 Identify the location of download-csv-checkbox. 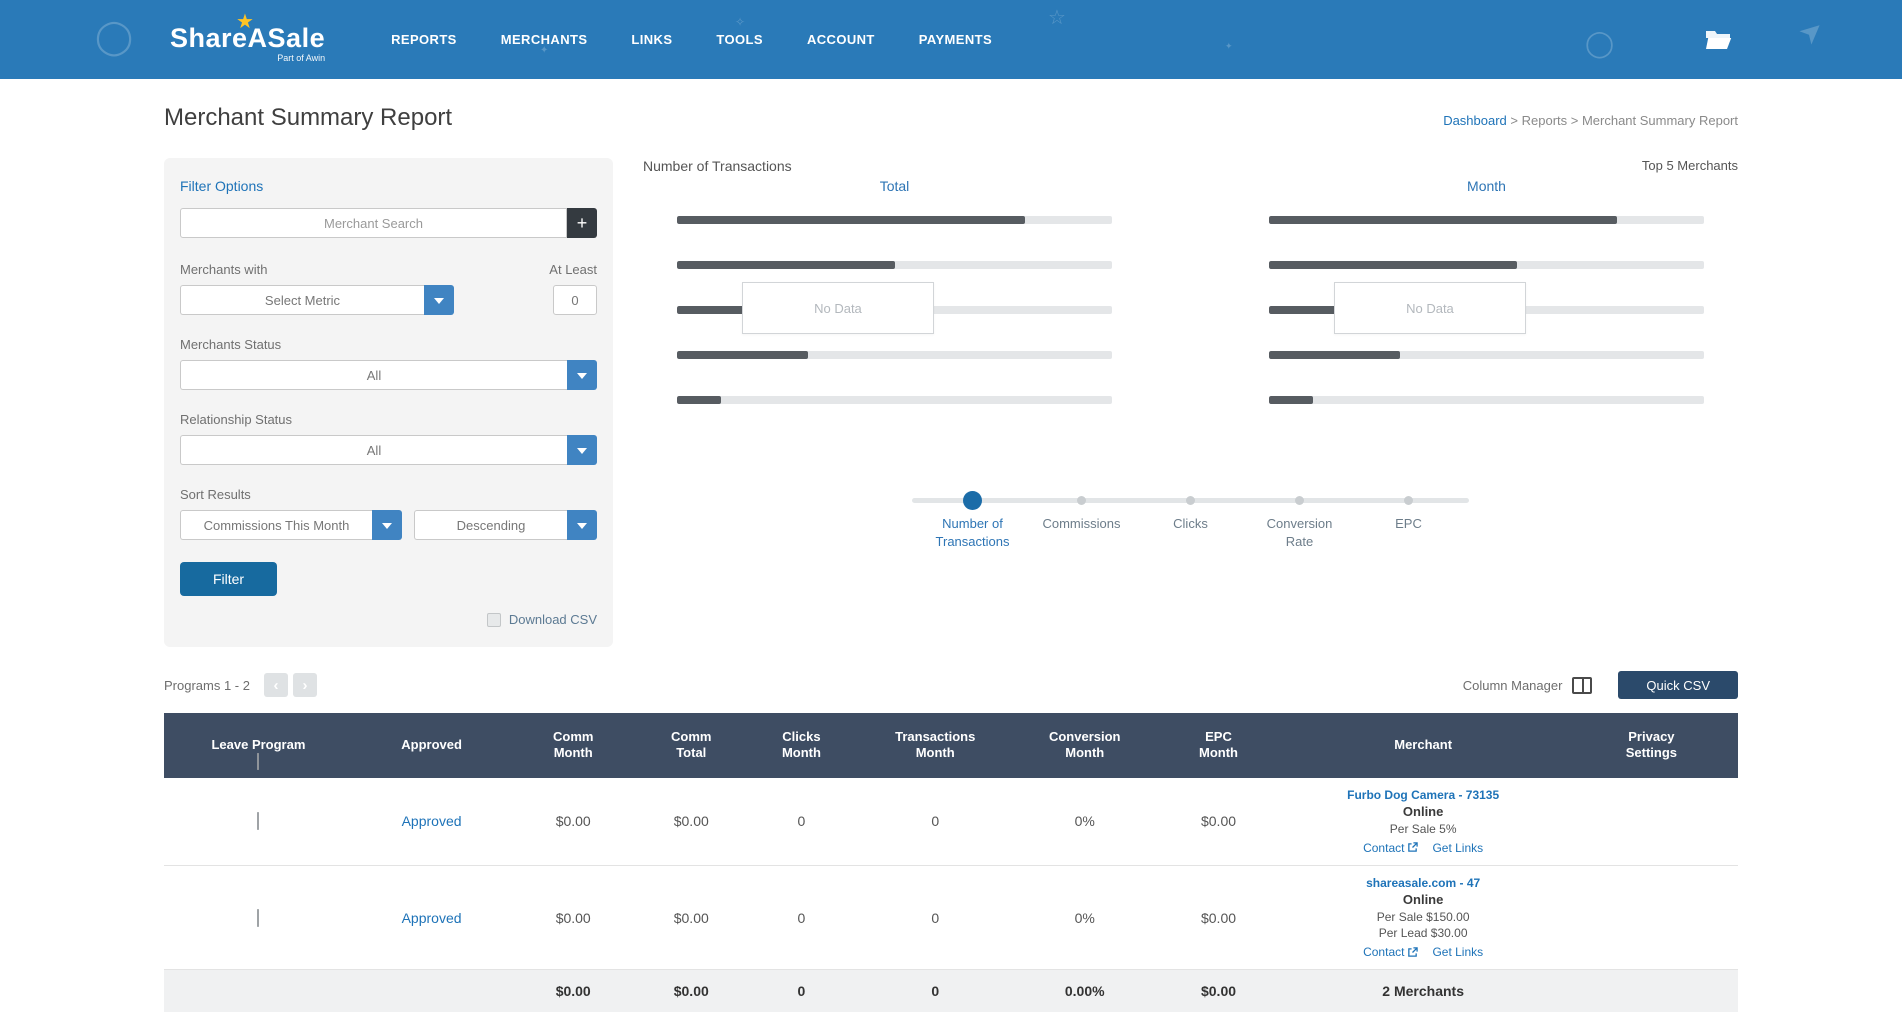
(493, 619).